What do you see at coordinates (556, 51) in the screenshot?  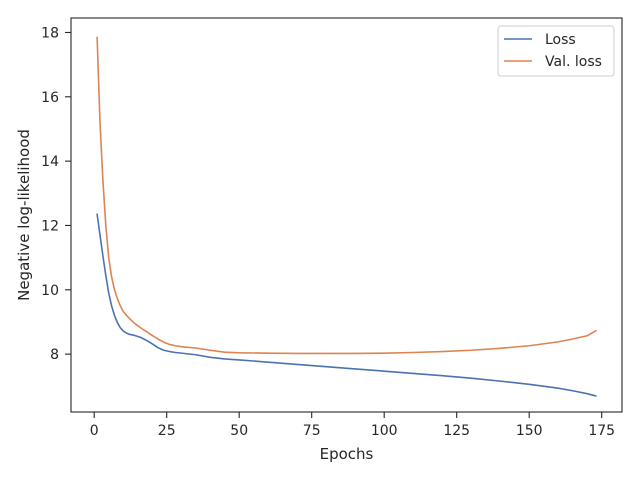 I see `legend: Loss Val. loss` at bounding box center [556, 51].